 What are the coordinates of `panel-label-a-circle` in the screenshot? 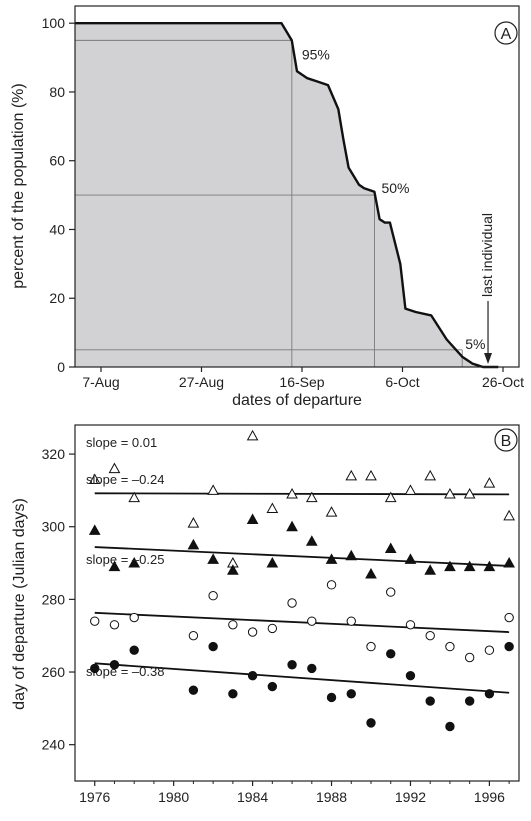 It's located at (506, 33).